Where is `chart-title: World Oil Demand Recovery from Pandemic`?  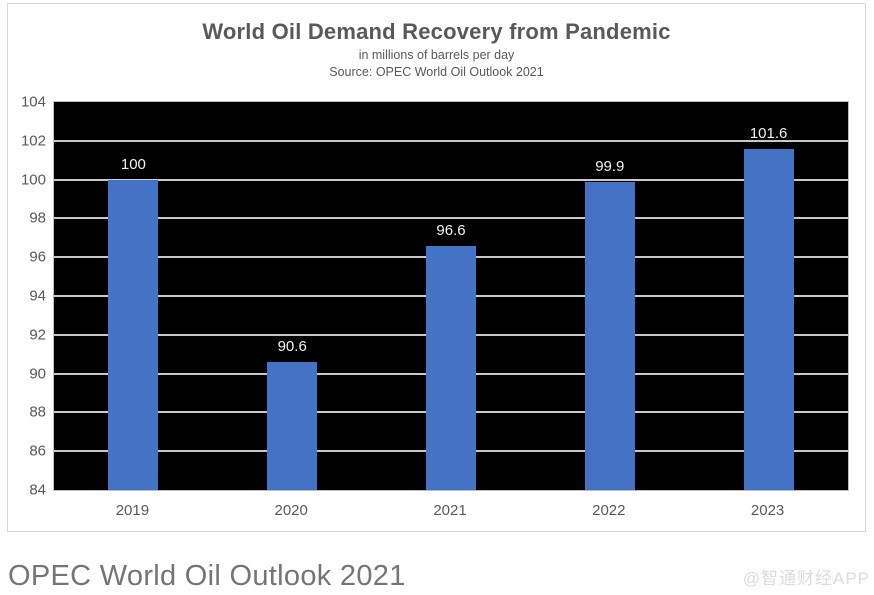
chart-title: World Oil Demand Recovery from Pandemic is located at coordinates (436, 31).